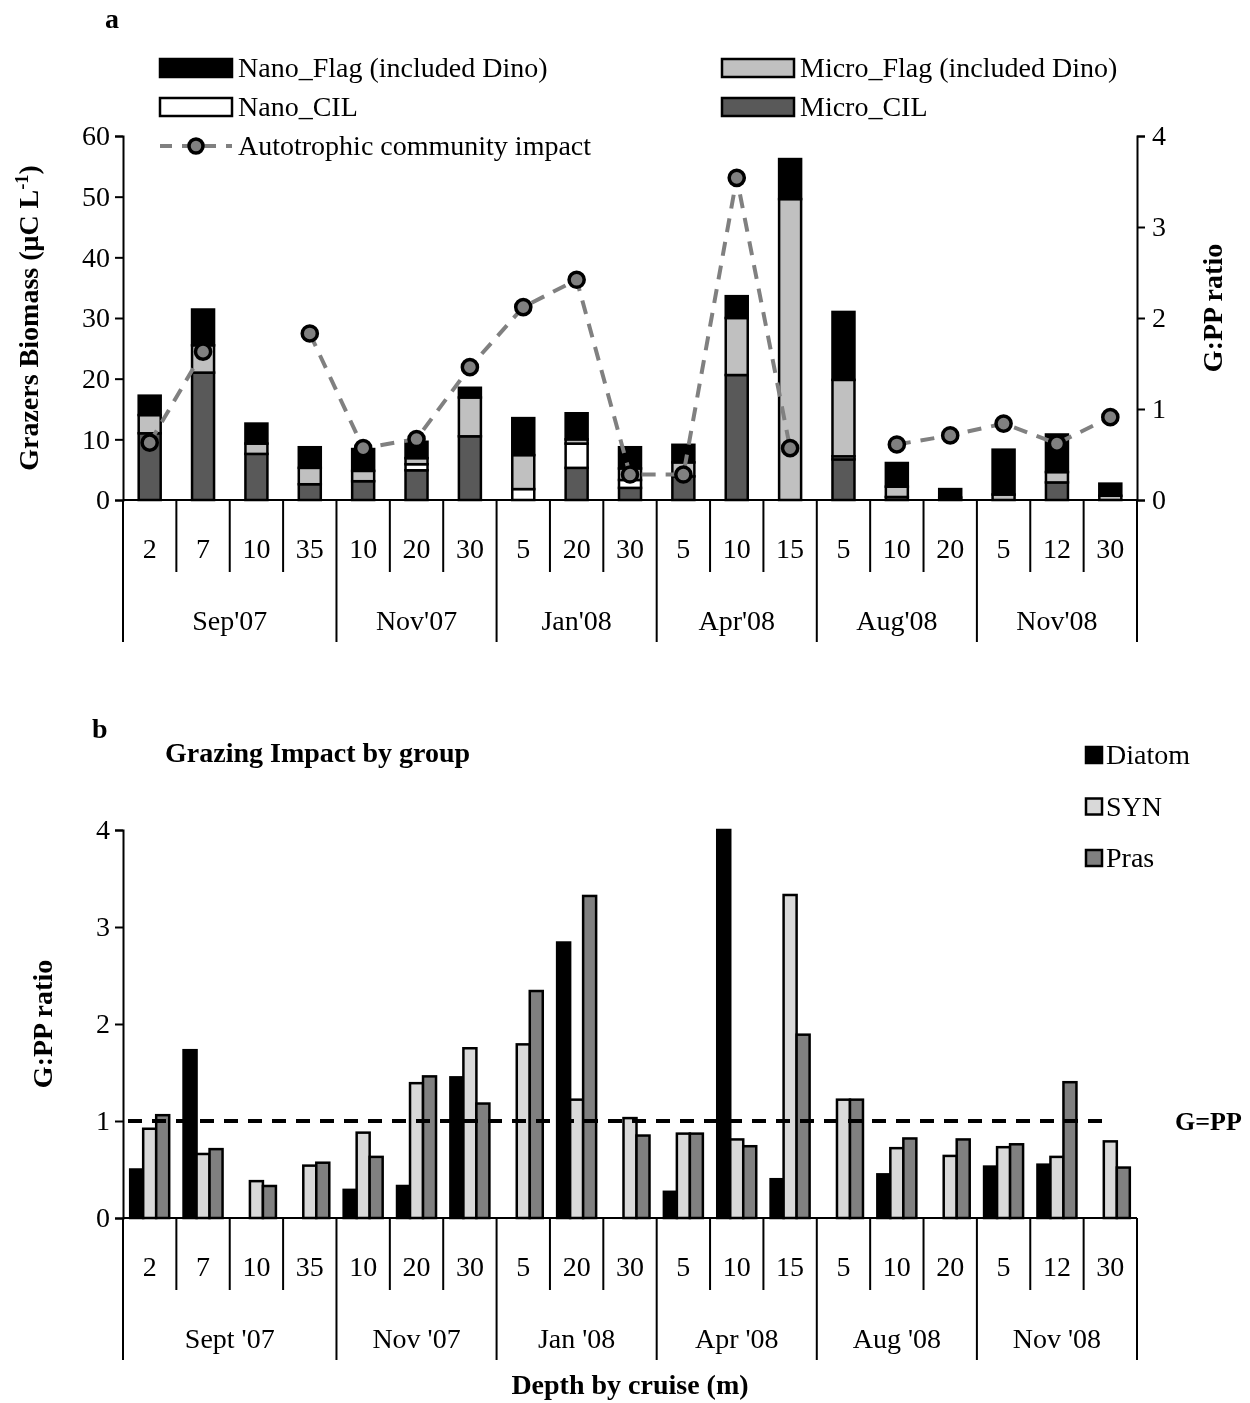 This screenshot has width=1250, height=1403. I want to click on y-axis-title: G:PP ratio, so click(42, 1024).